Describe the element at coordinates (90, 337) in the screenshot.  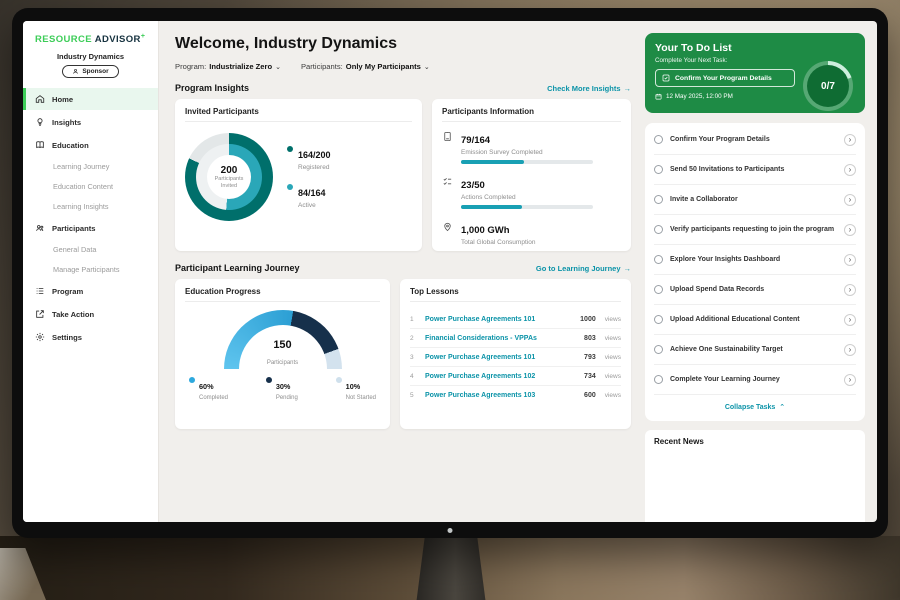
I see `sidebar-item-settings: Settings` at that location.